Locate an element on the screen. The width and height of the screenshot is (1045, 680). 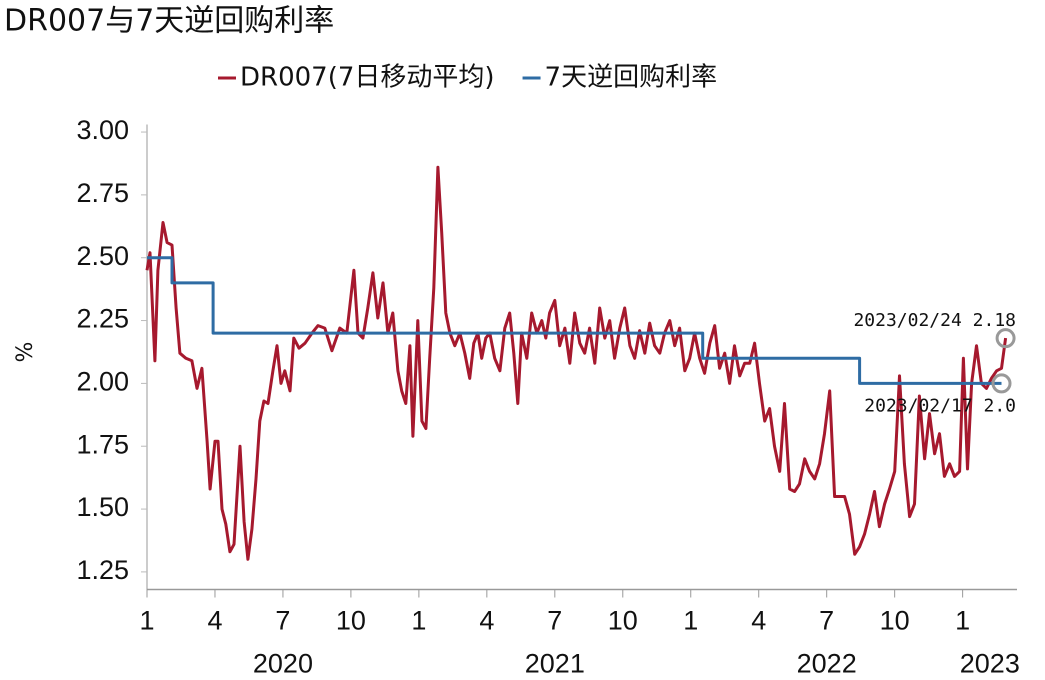
x-group-label: 2022 is located at coordinates (827, 664).